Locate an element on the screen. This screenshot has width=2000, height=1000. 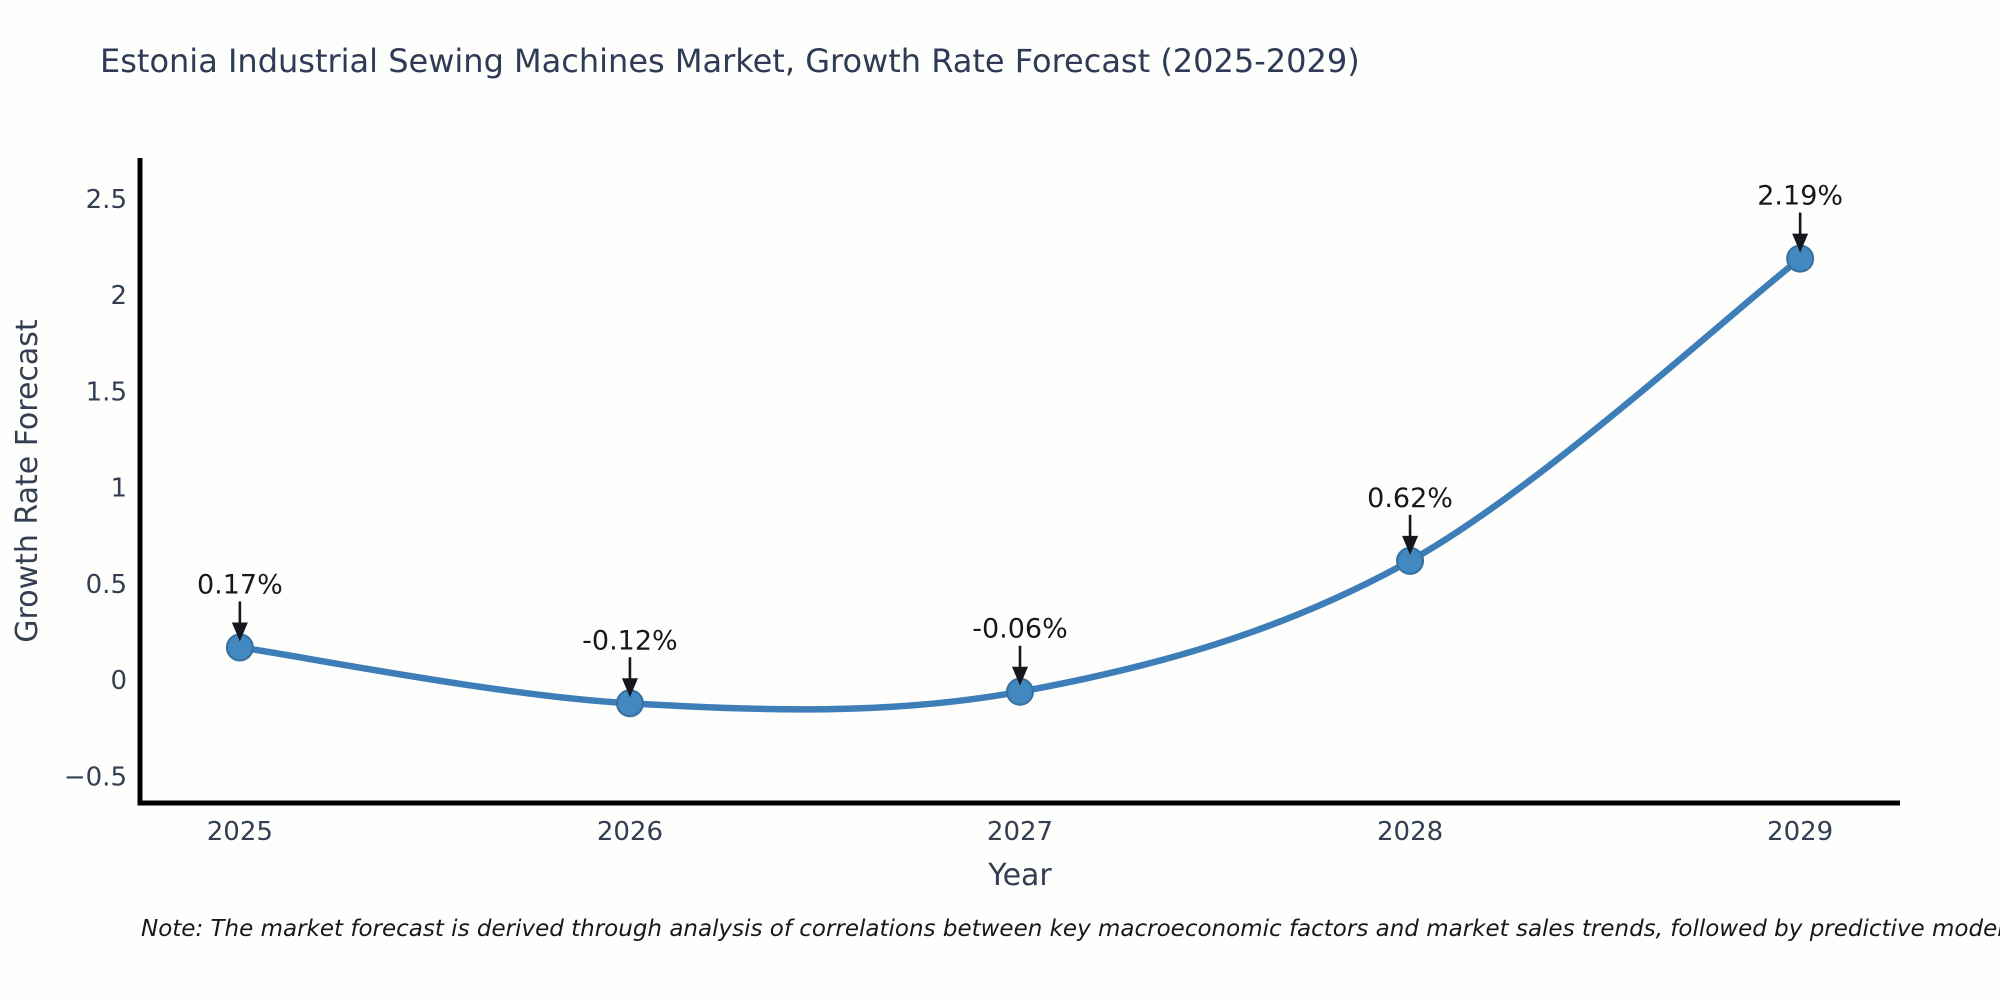
x-tick-label: 2027 is located at coordinates (1020, 832).